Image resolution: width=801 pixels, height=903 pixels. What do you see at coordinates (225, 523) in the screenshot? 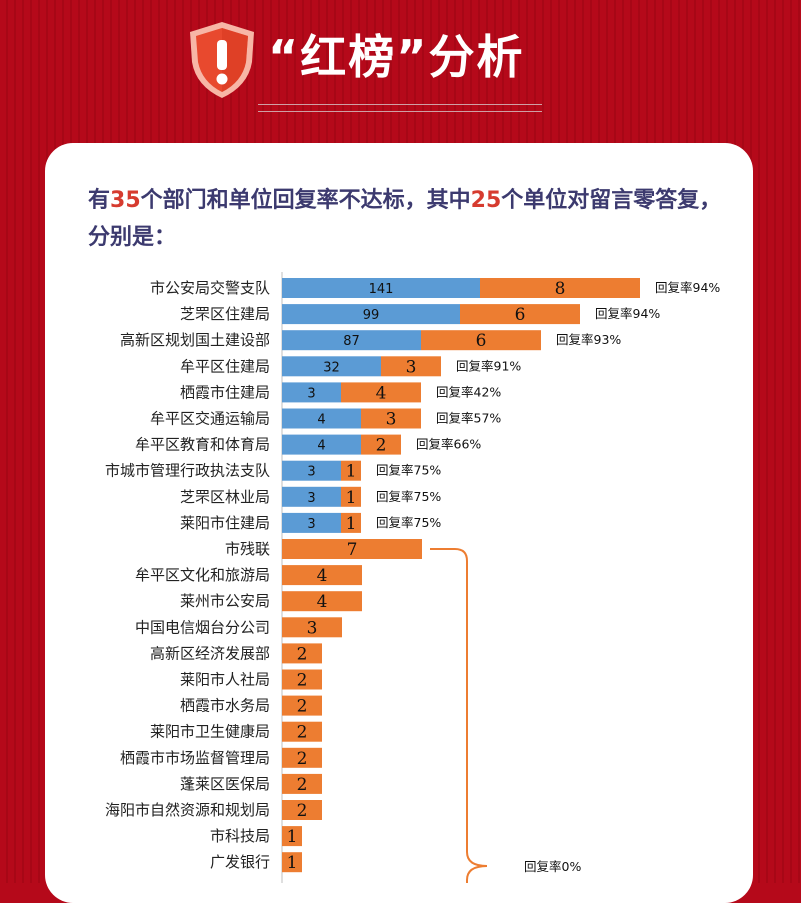
I see `category-label: 莱阳市住建局` at bounding box center [225, 523].